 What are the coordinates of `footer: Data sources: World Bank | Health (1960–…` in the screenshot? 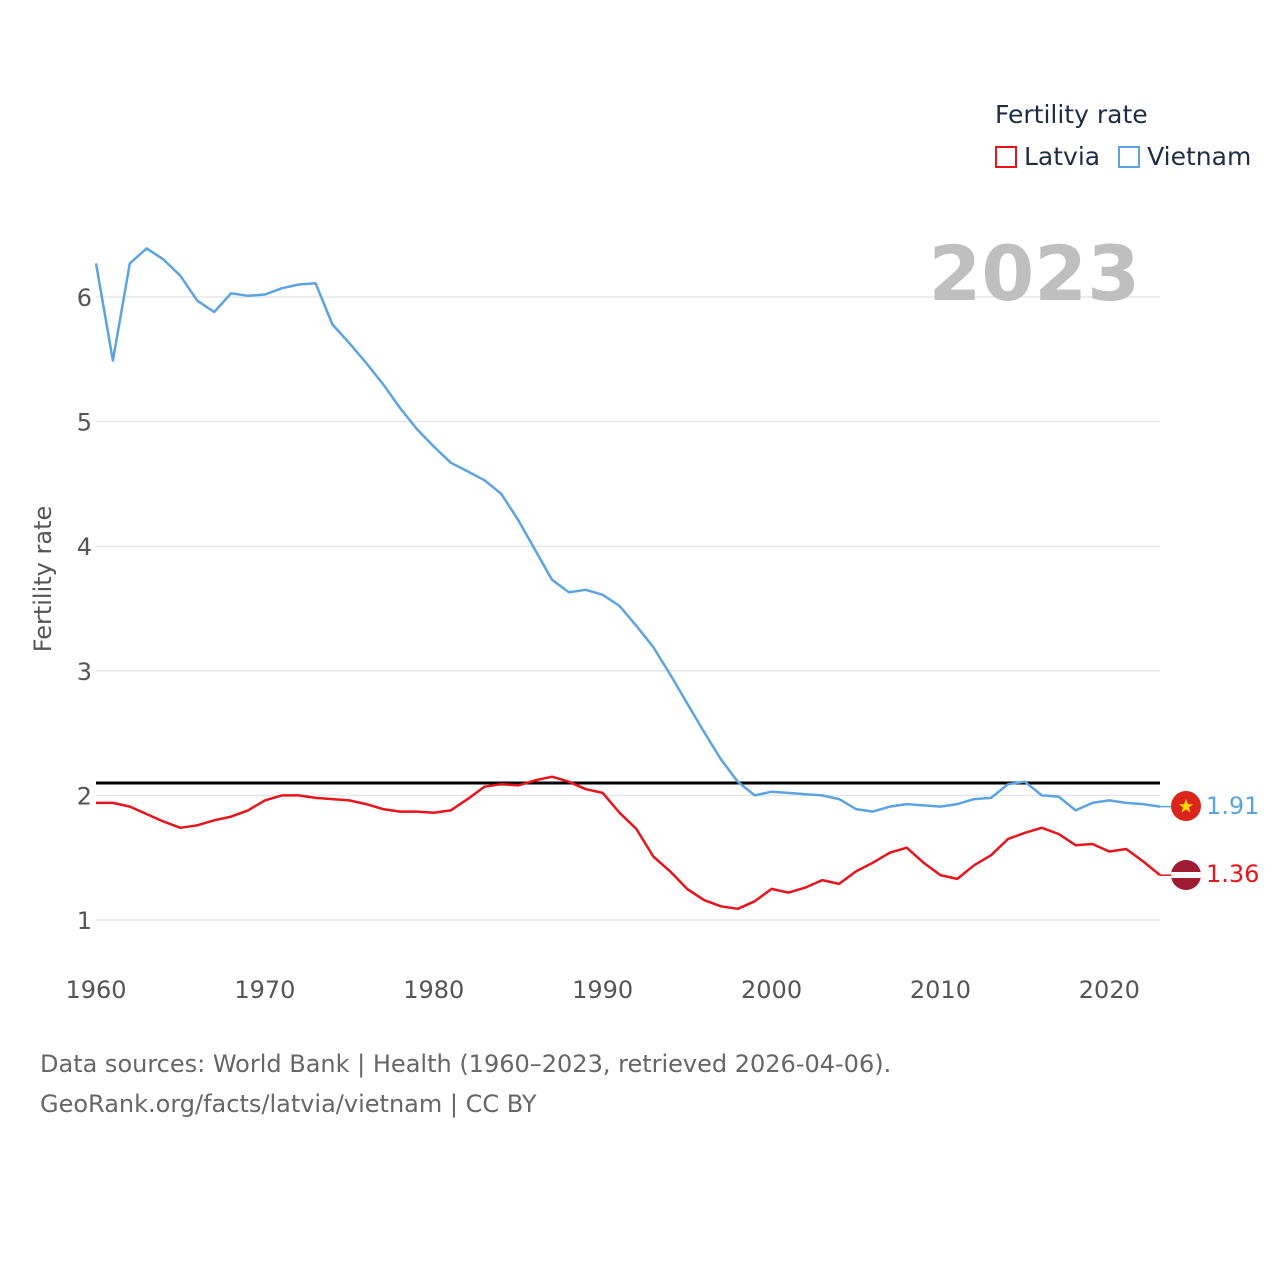 It's located at (465, 1084).